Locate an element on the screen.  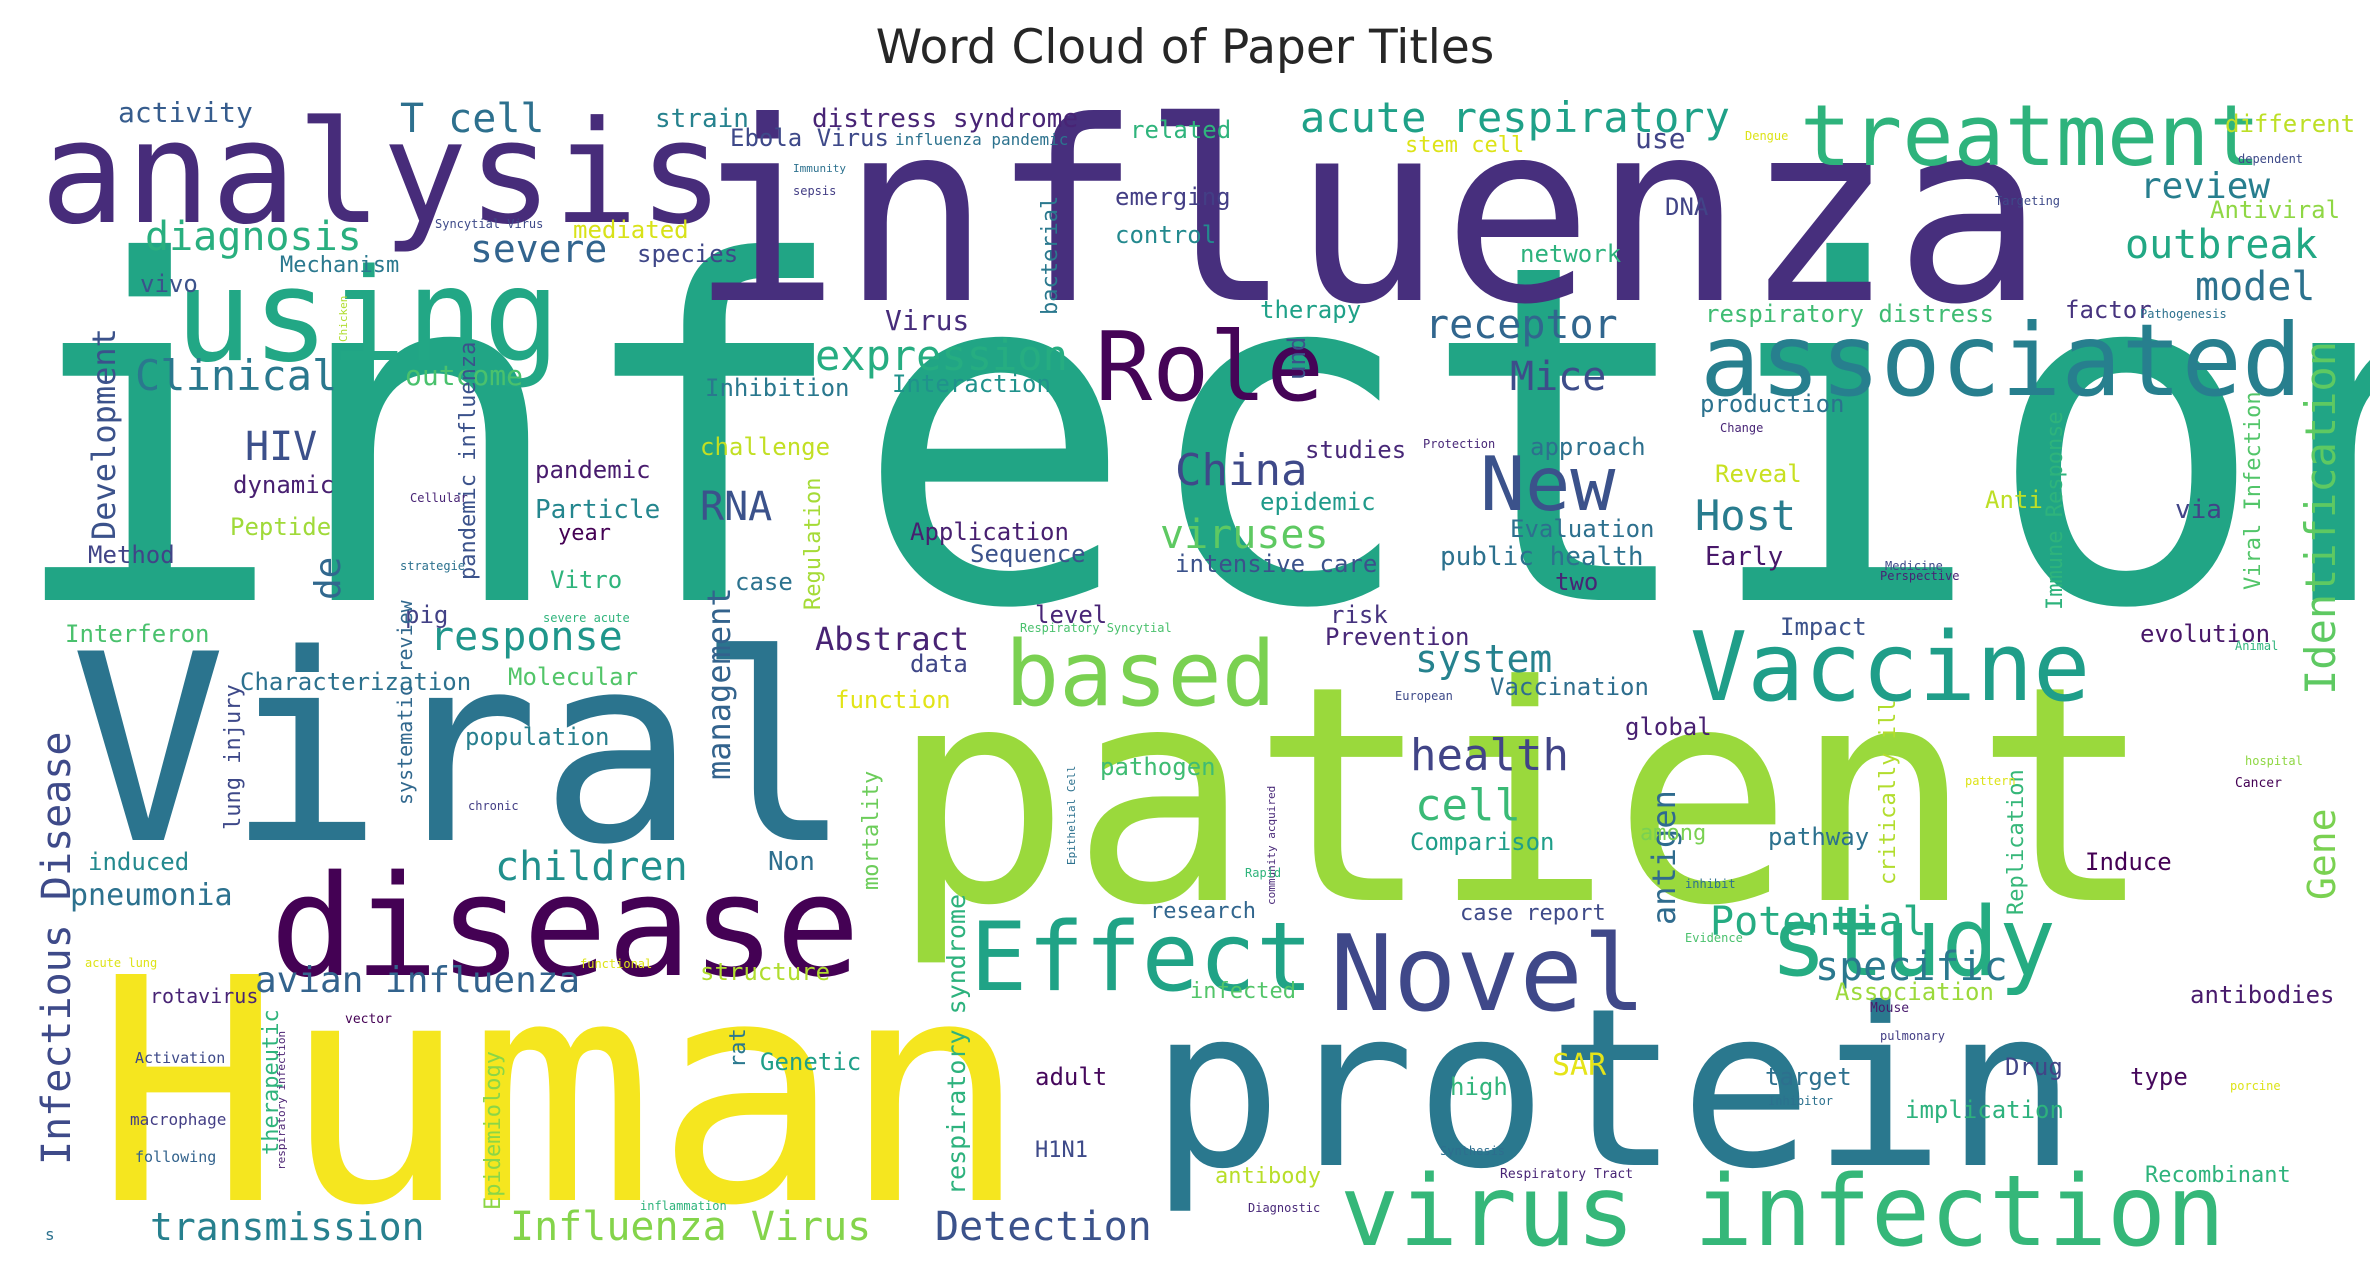
word-vivo: vivo is located at coordinates (169, 284).